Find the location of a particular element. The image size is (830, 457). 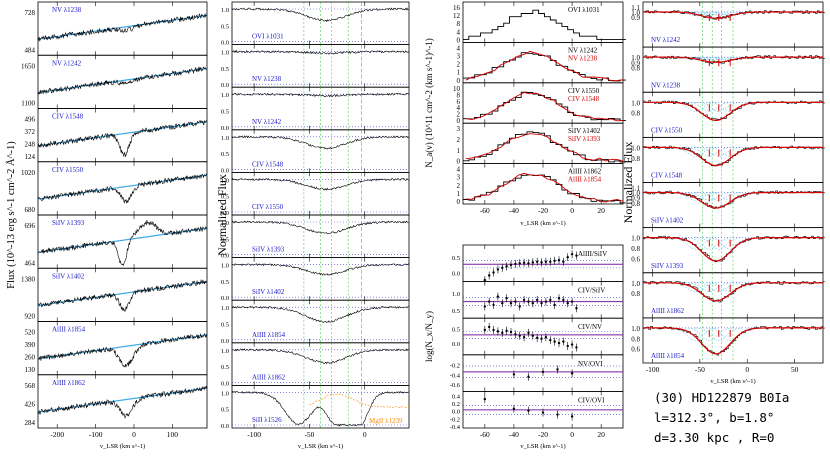

col4-panel-1-ytick-label-1: 0.5 is located at coordinates (456, 311).